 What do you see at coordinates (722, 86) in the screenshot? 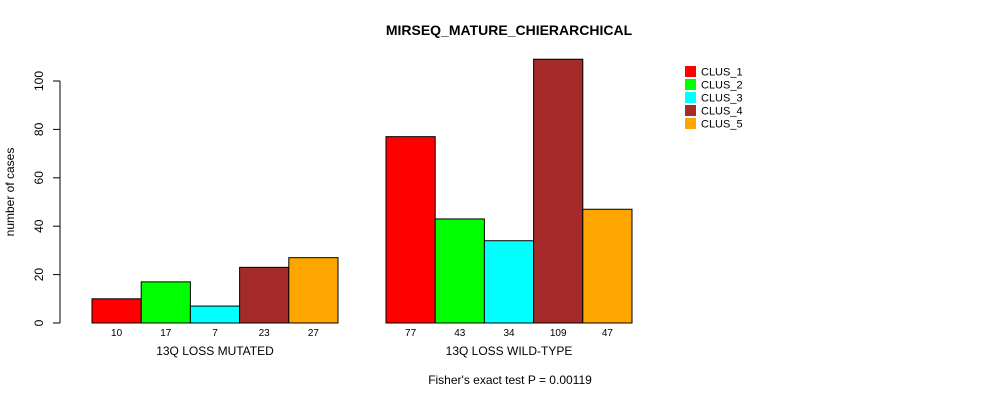
I see `legend-label-clus-2: CLUS_2` at bounding box center [722, 86].